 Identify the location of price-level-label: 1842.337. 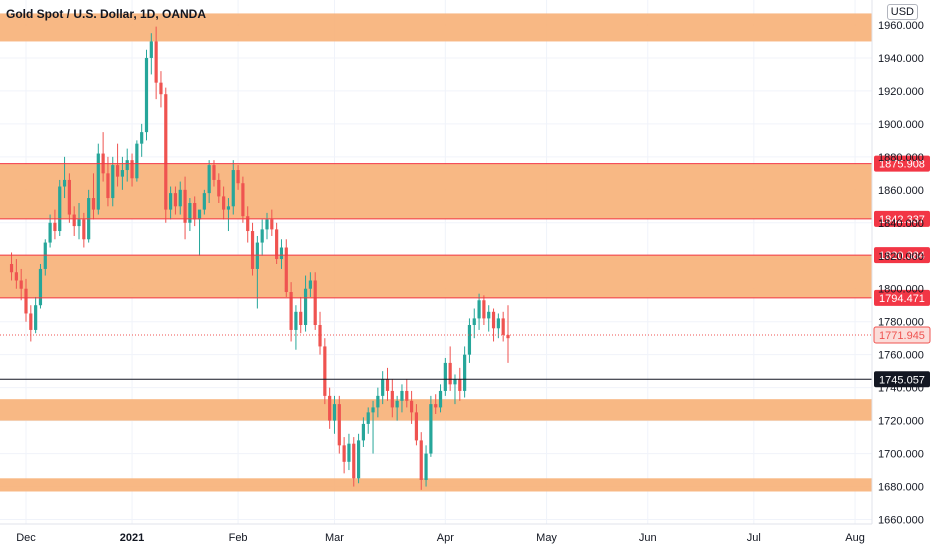
(902, 220).